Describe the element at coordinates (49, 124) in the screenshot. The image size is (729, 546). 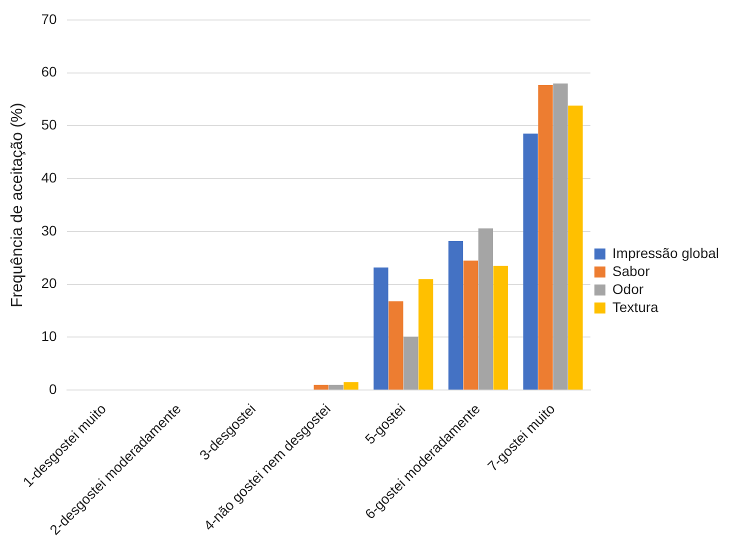
I see `y-tick-label: 50` at that location.